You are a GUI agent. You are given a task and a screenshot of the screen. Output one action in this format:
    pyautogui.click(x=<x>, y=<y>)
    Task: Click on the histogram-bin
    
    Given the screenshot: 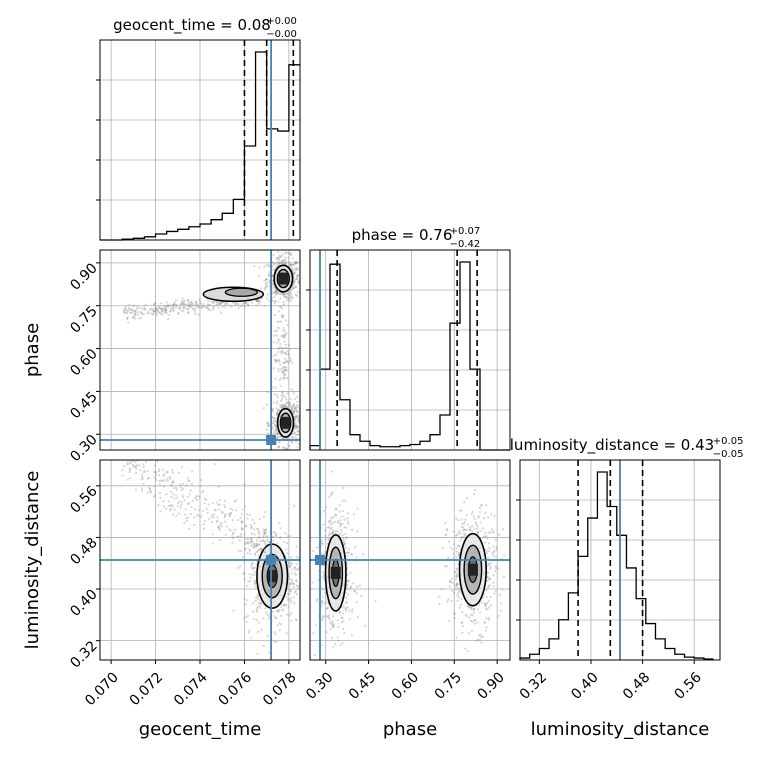 What is the action you would take?
    pyautogui.click(x=544, y=654)
    